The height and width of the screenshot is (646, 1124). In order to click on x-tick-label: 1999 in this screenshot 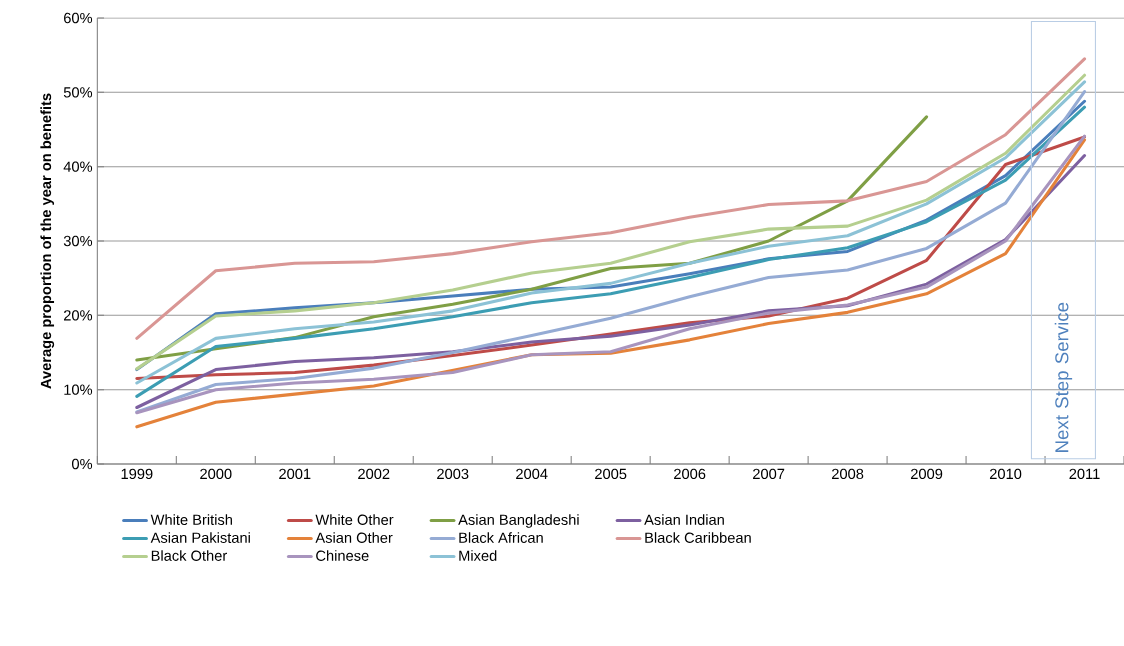, I will do `click(137, 474)`.